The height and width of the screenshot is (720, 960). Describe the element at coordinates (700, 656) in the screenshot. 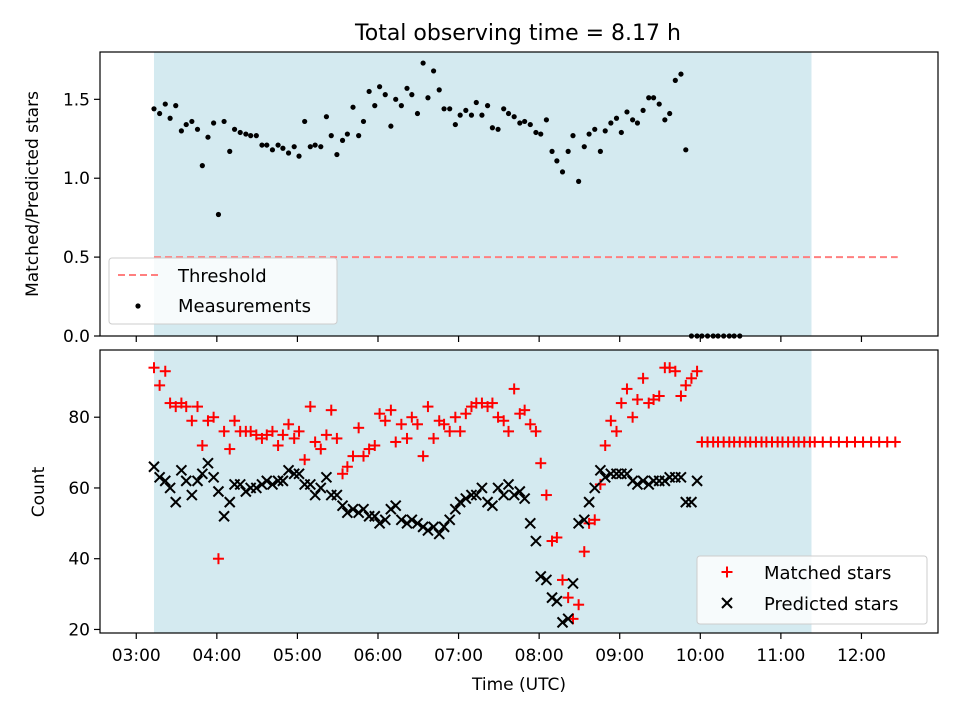

I see `bottom-x-tick-label: 10:00` at that location.